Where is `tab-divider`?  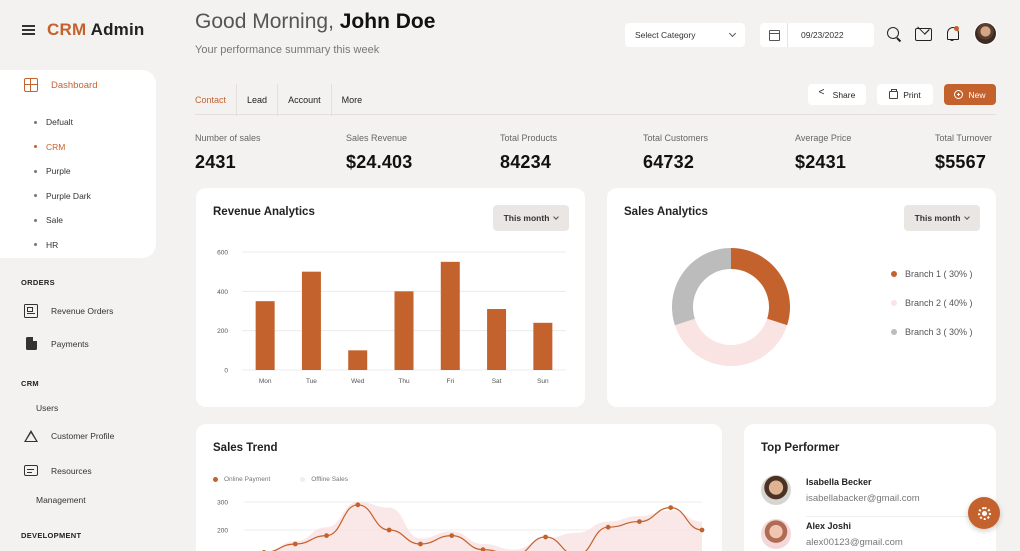 tab-divider is located at coordinates (595, 114).